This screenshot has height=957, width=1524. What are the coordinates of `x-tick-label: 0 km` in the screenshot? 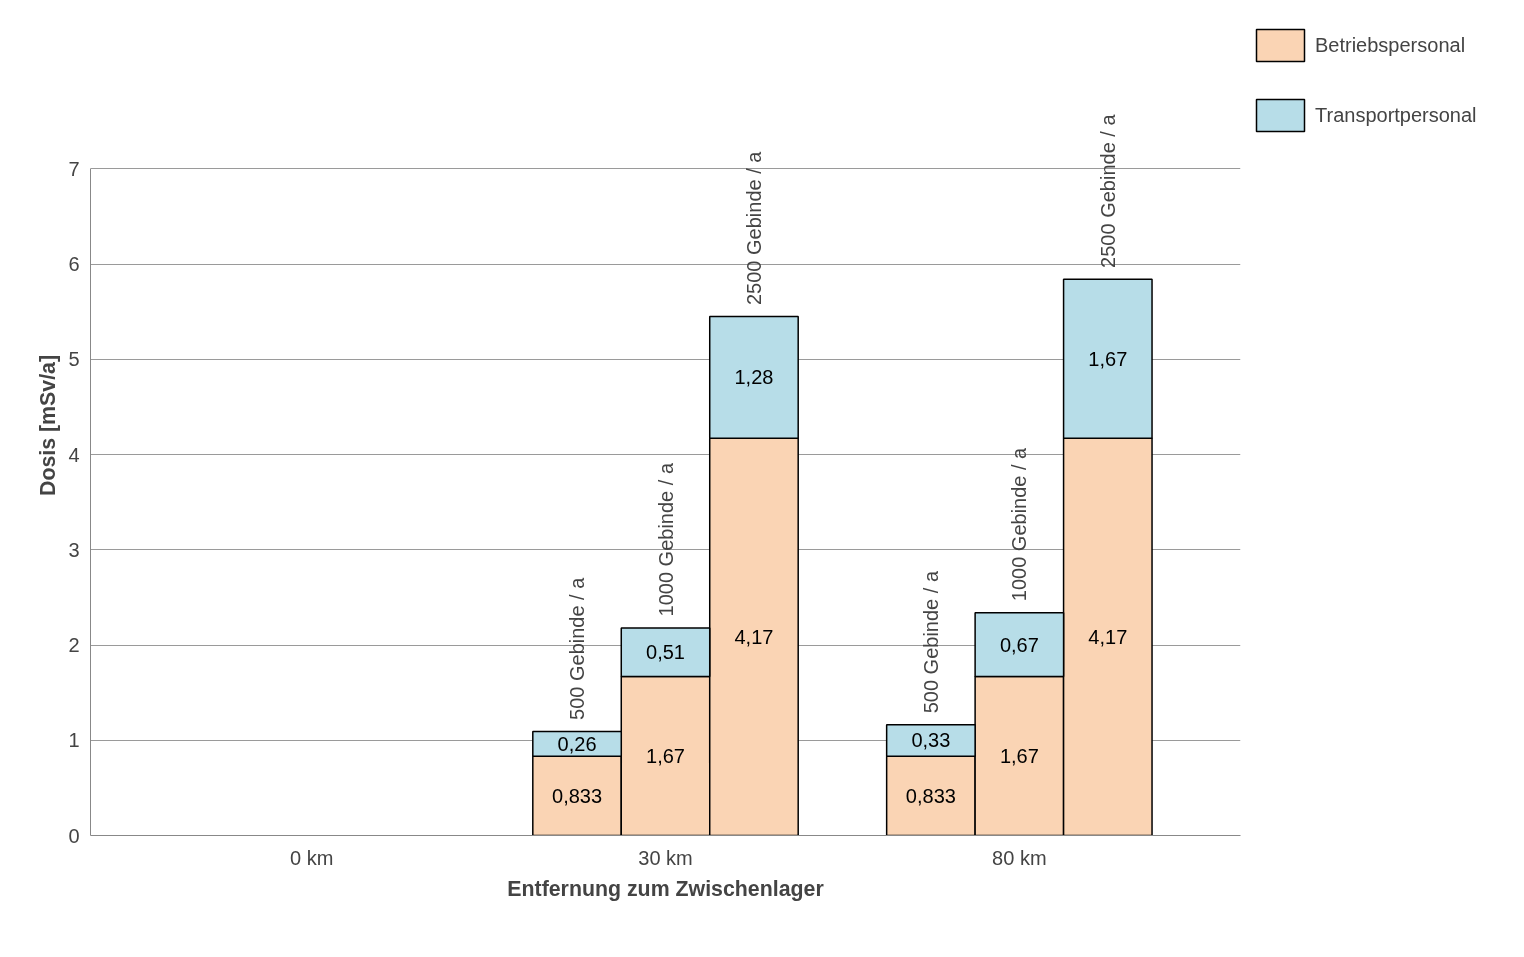 It's located at (311, 857).